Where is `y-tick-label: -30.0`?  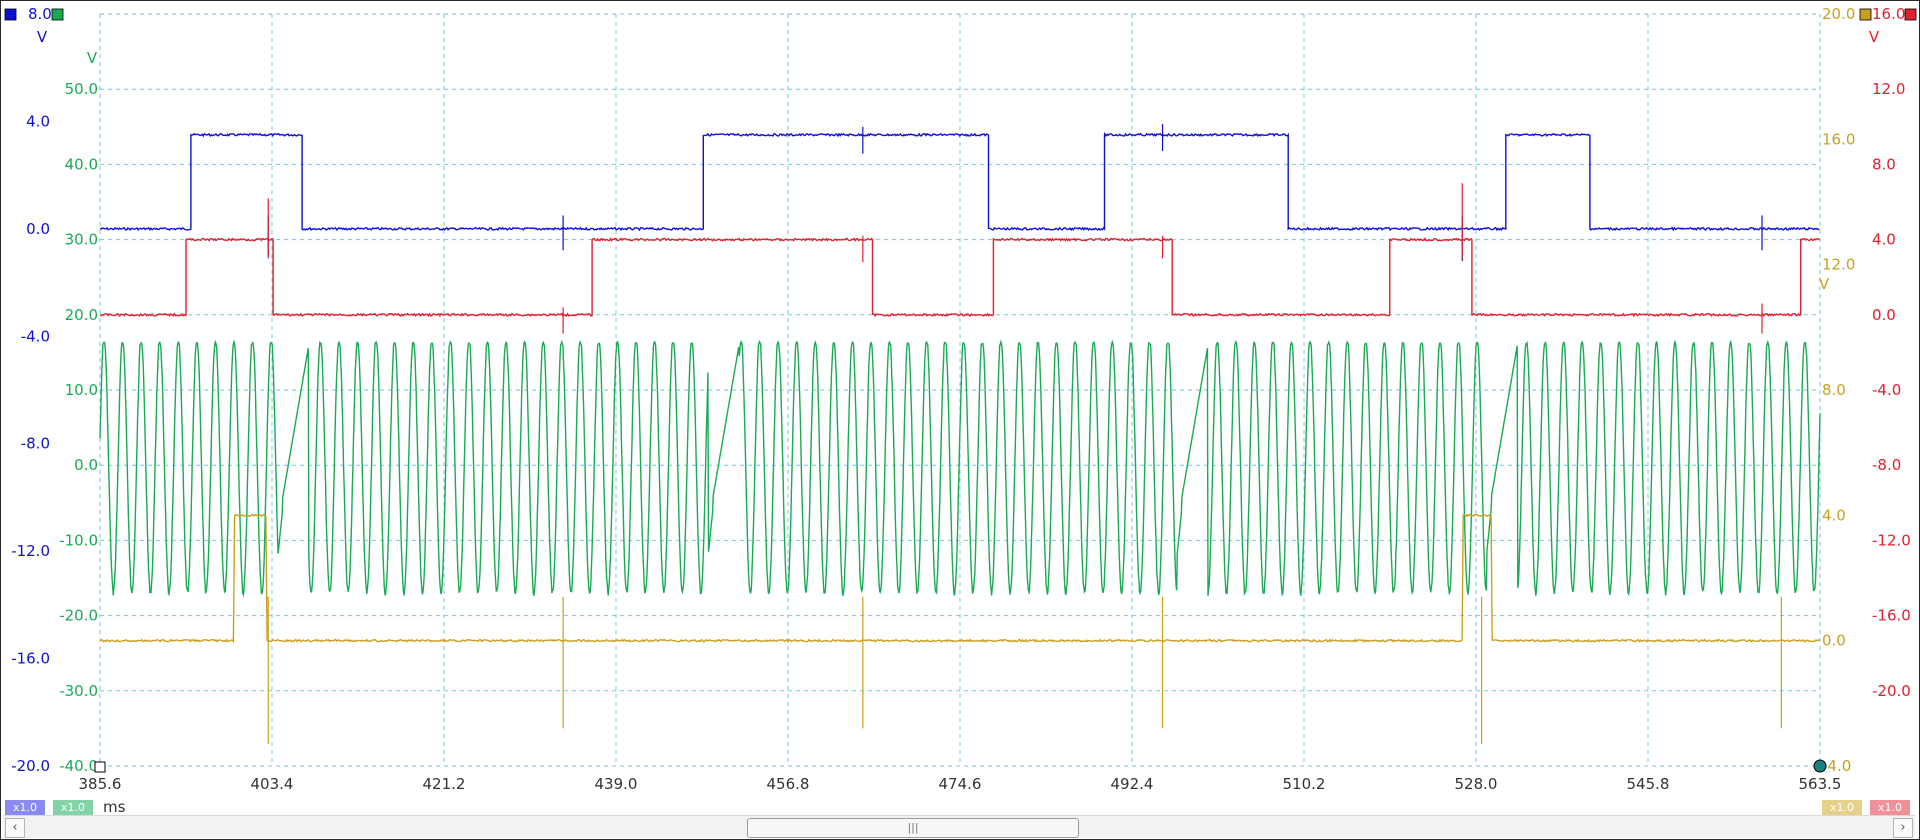 y-tick-label: -30.0 is located at coordinates (78, 691).